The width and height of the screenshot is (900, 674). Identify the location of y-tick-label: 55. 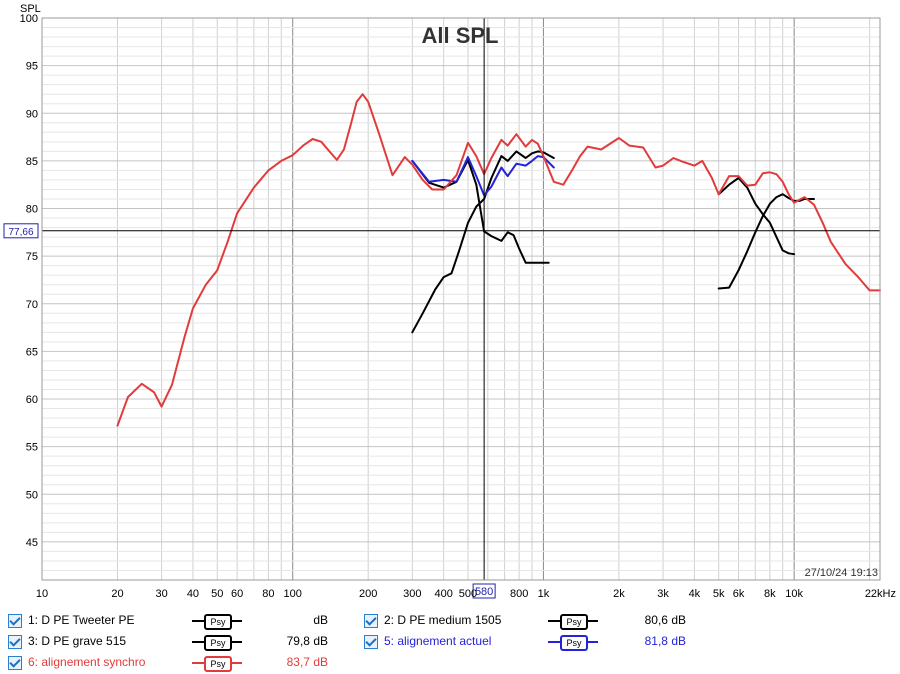
(32, 448).